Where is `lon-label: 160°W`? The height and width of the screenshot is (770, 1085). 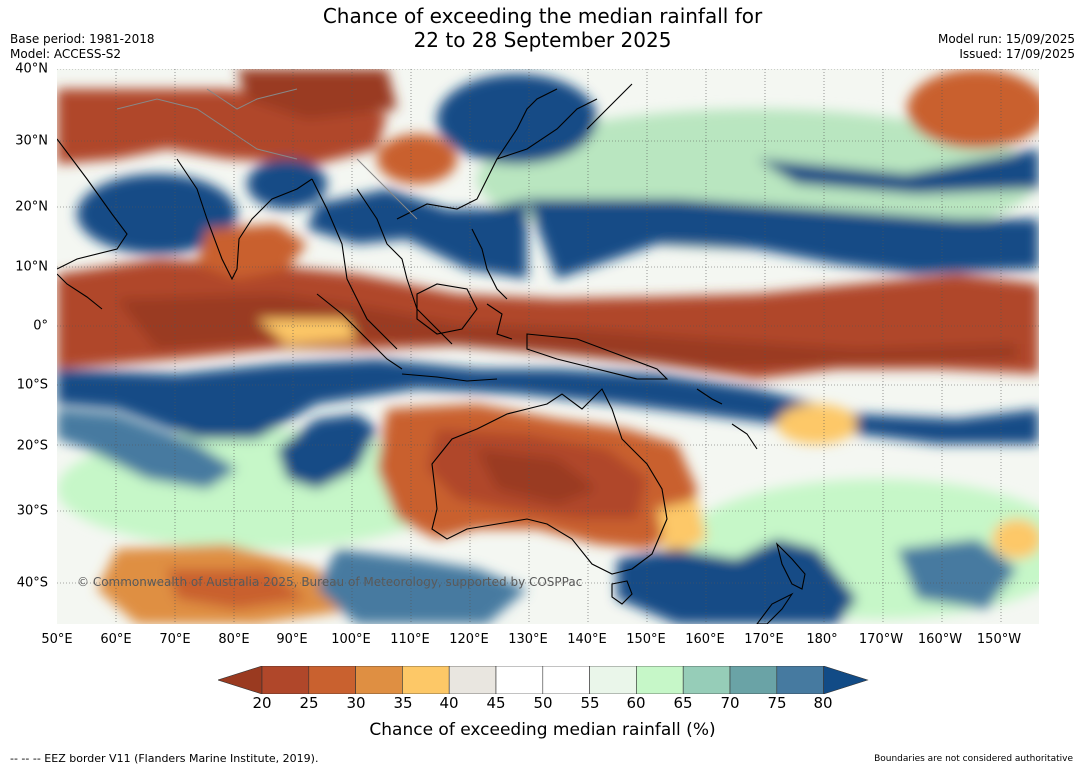 lon-label: 160°W is located at coordinates (940, 639).